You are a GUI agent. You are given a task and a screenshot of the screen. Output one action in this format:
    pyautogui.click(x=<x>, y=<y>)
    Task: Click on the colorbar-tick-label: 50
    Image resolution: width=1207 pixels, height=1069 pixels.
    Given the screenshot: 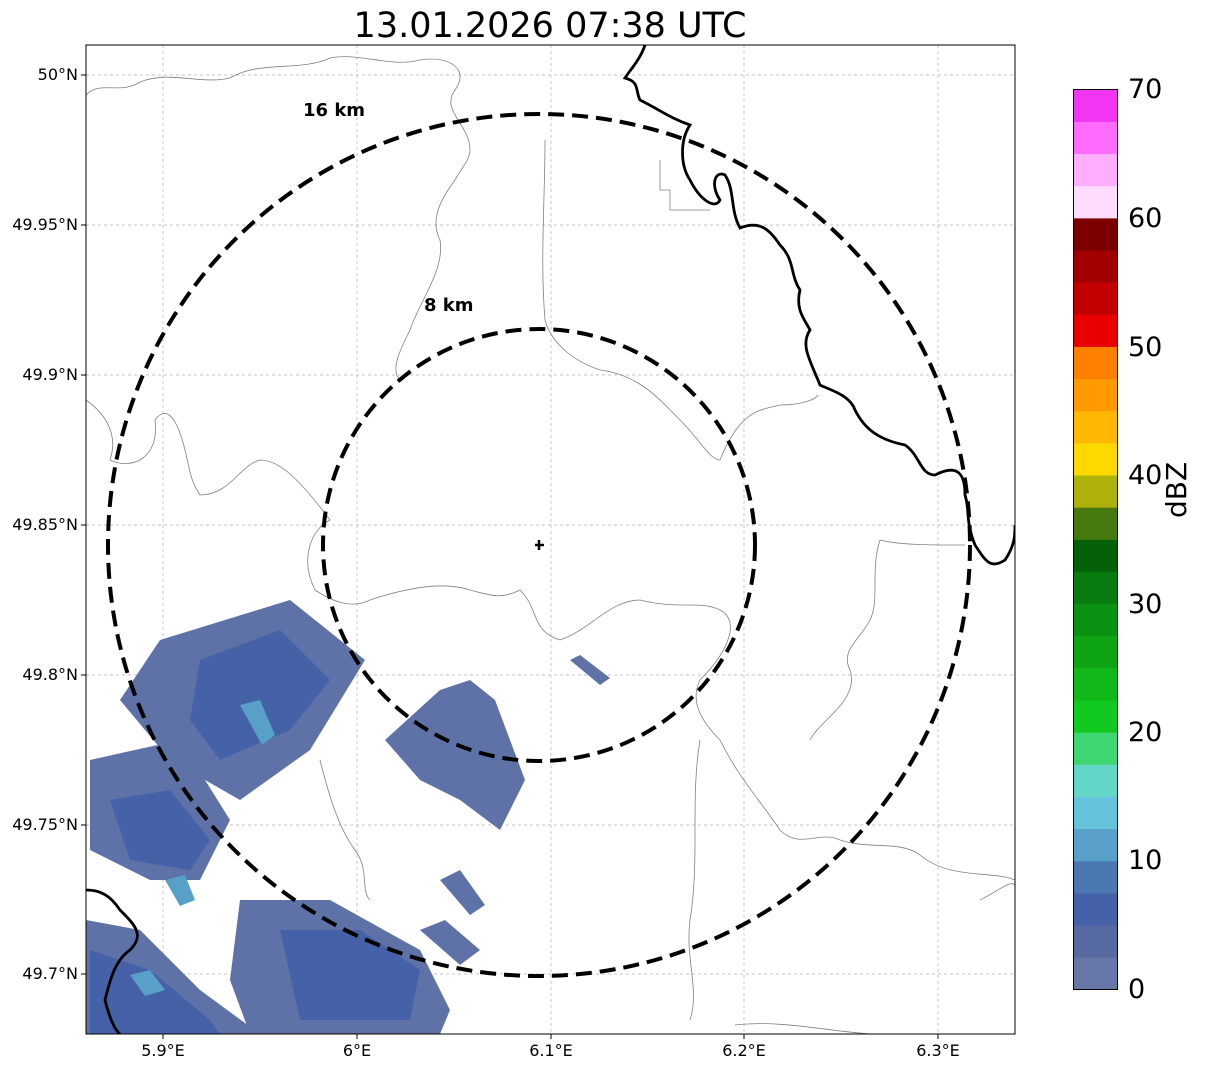 What is the action you would take?
    pyautogui.click(x=1145, y=347)
    